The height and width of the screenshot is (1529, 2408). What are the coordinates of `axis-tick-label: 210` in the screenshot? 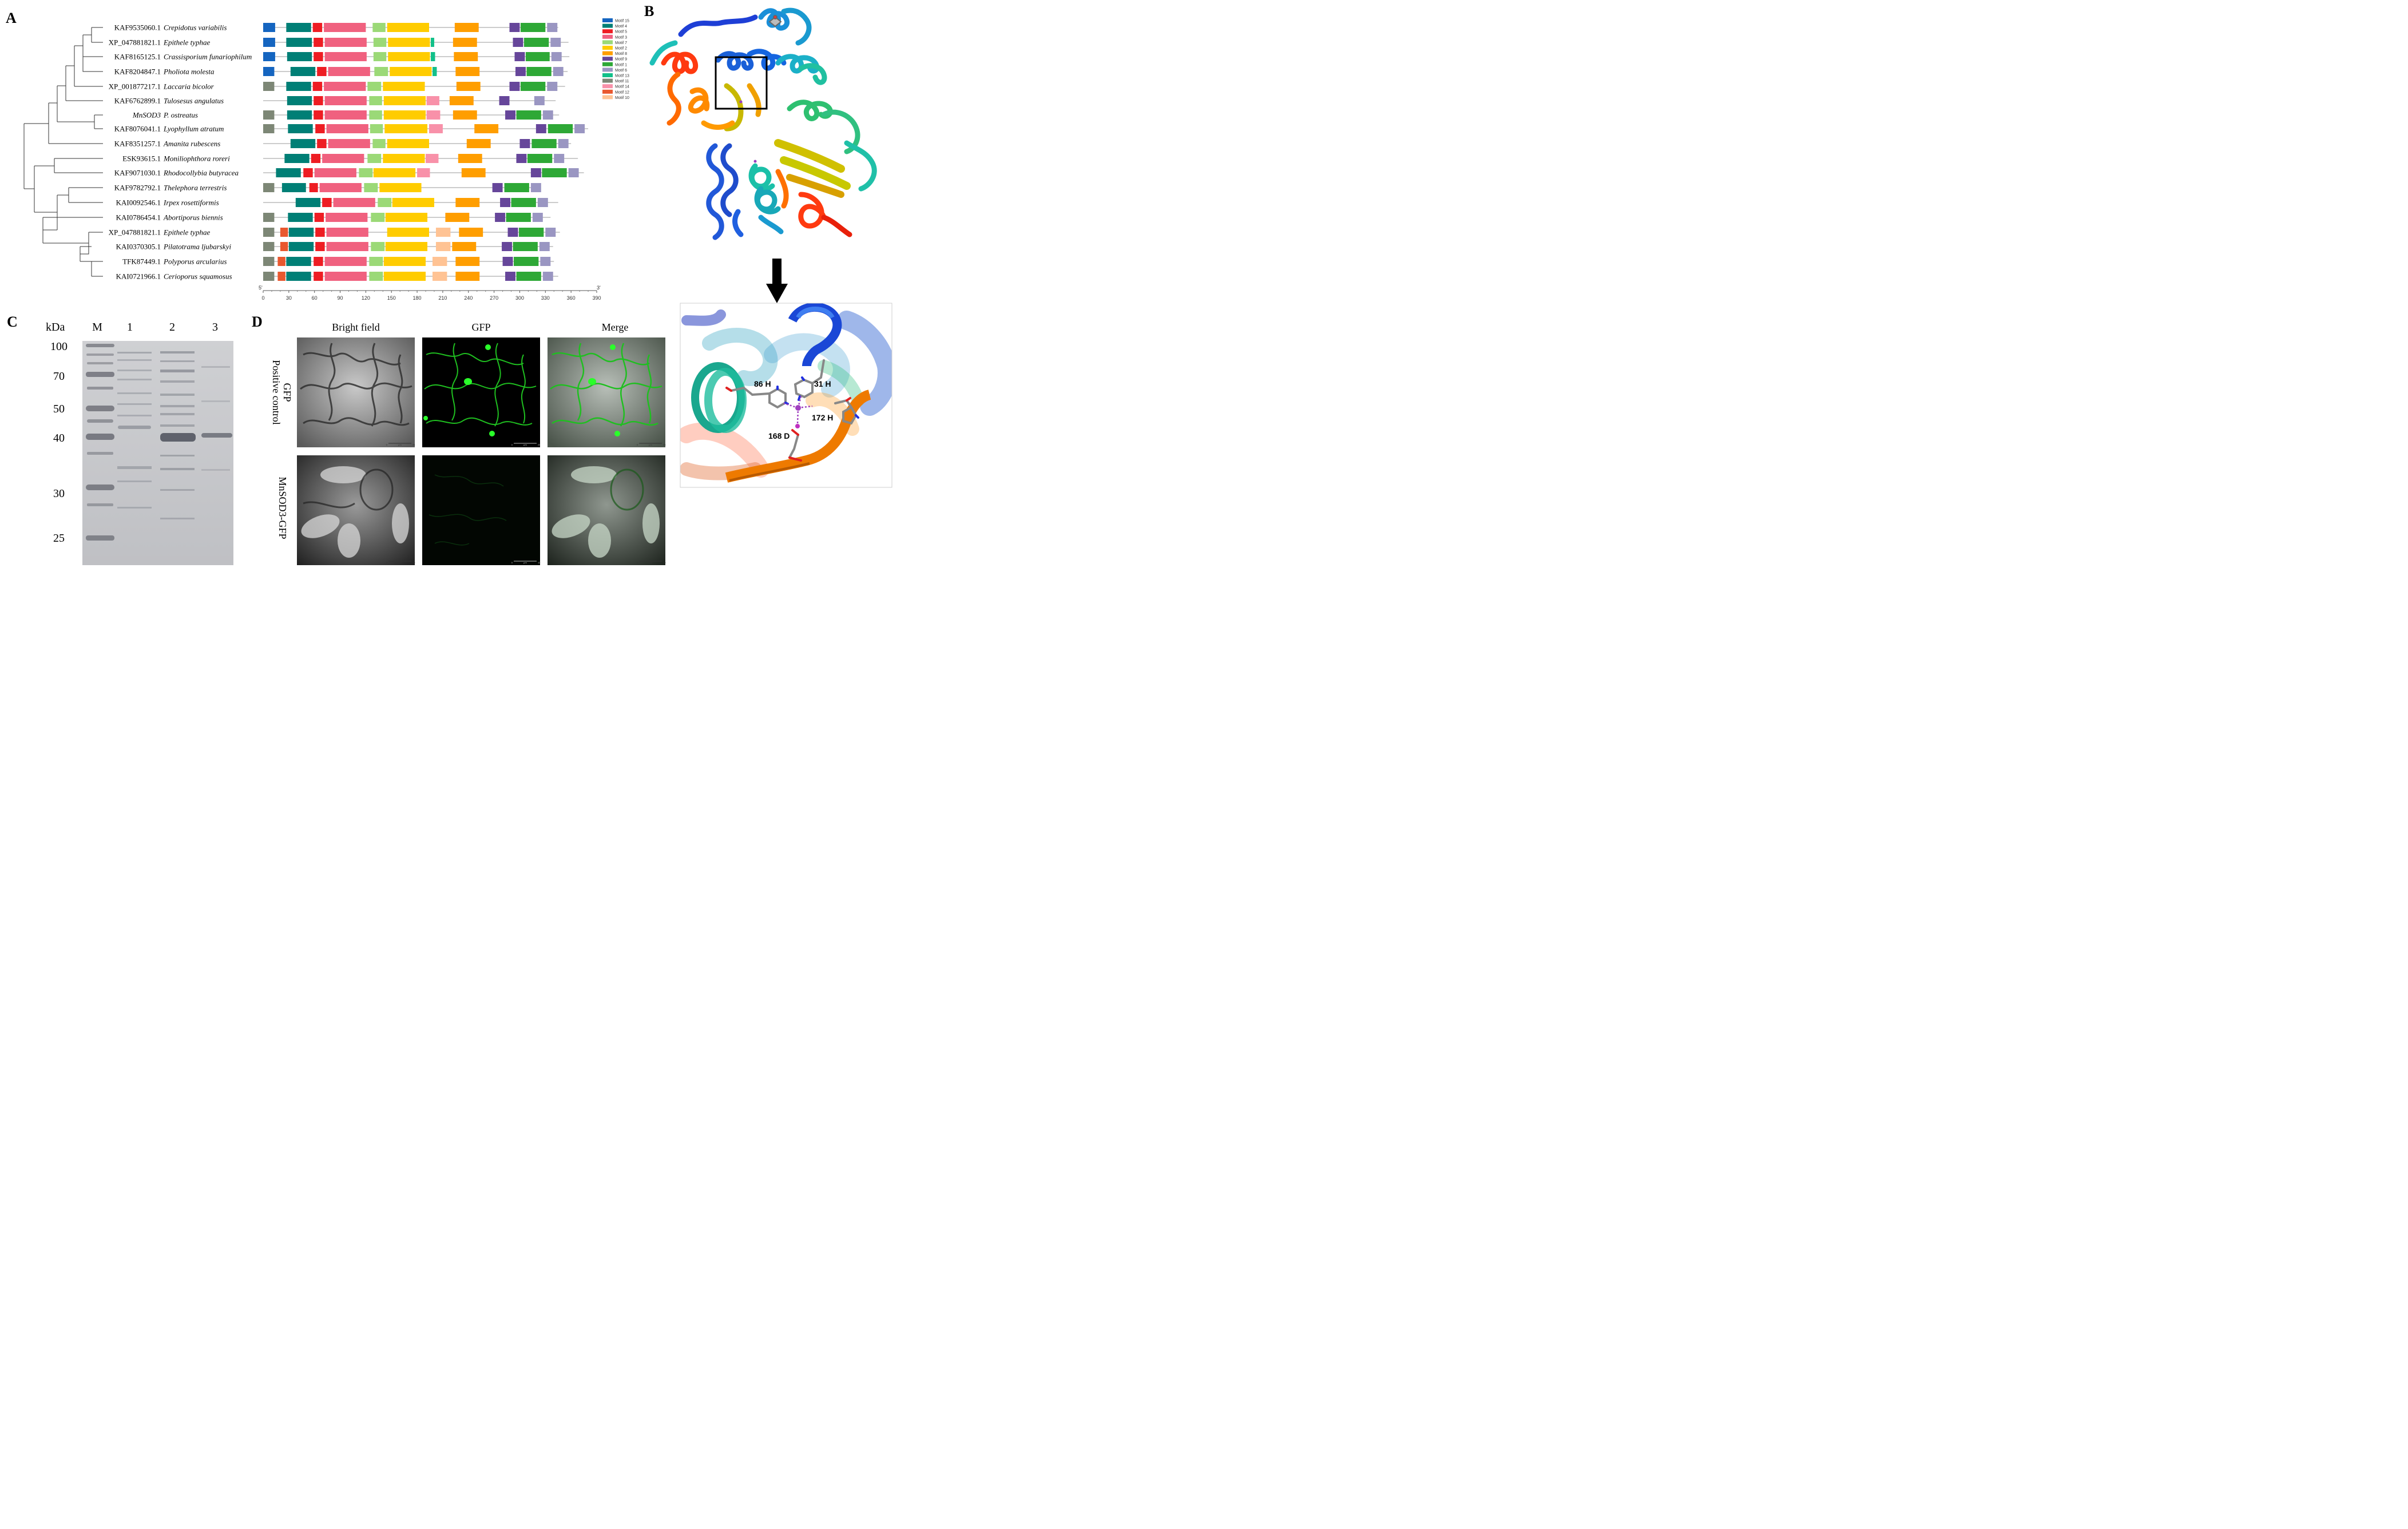 It's located at (442, 298).